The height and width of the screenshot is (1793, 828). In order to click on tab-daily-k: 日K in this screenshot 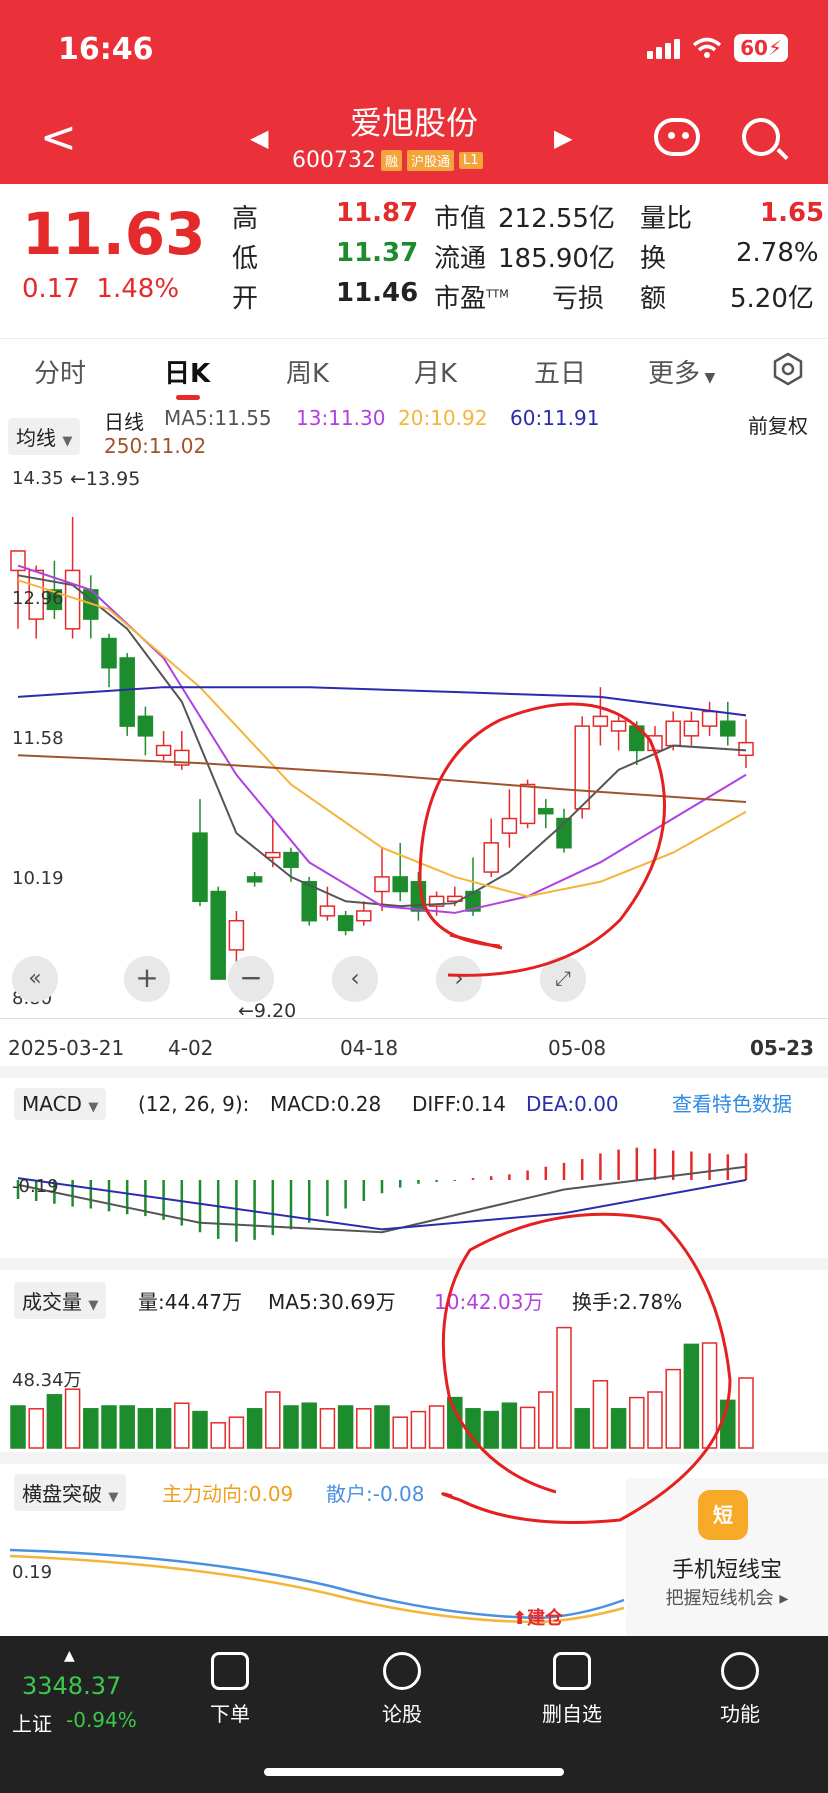, I will do `click(187, 376)`.